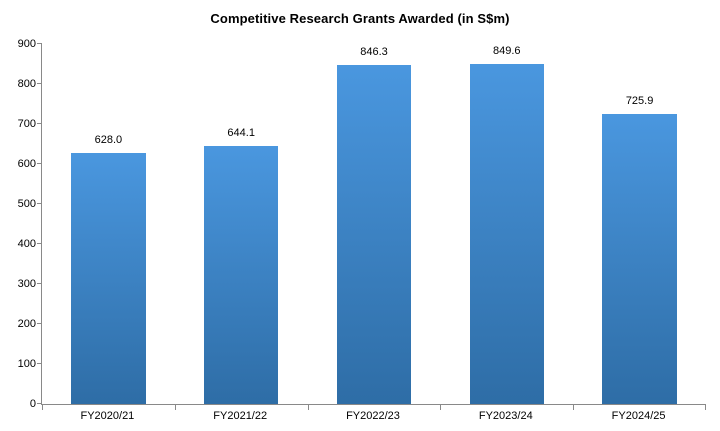 The image size is (720, 431). What do you see at coordinates (26, 244) in the screenshot?
I see `y-tick-label: 400` at bounding box center [26, 244].